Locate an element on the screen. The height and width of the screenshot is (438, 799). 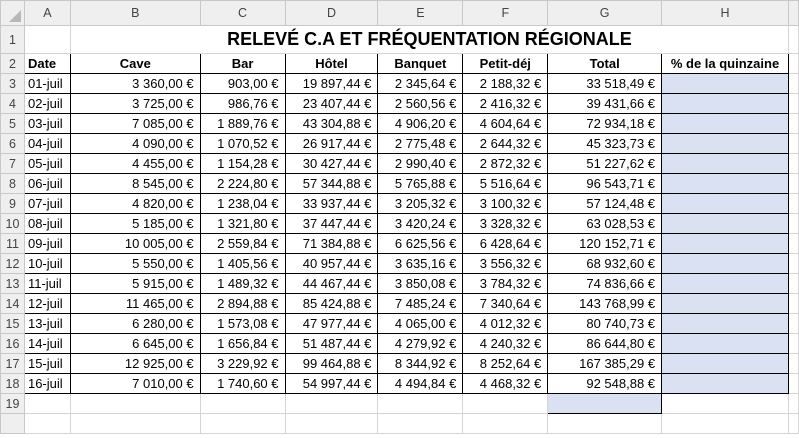
row-header-17: 17 is located at coordinates (12, 363).